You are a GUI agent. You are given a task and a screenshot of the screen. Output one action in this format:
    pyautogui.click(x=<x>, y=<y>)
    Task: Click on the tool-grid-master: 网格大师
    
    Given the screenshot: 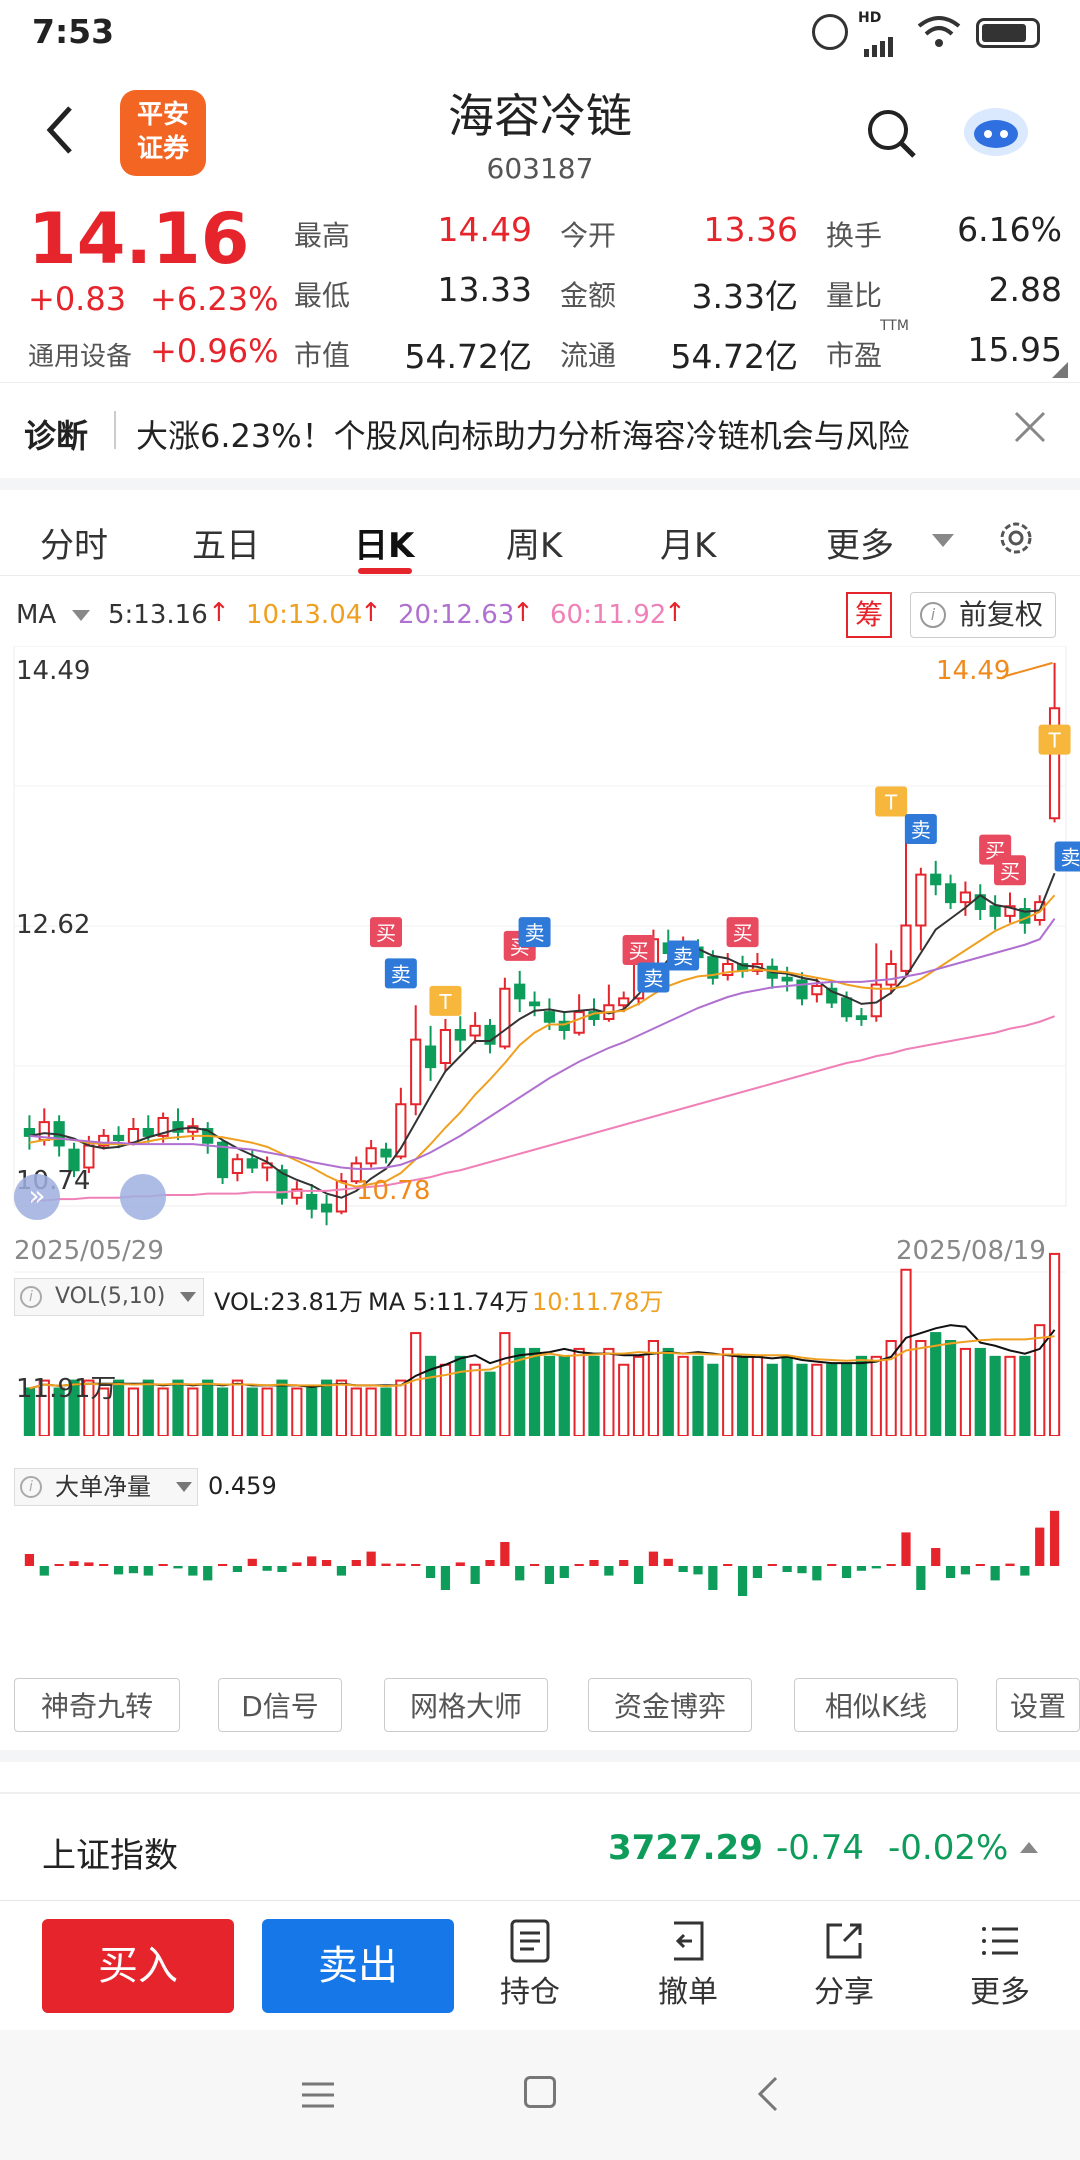 What is the action you would take?
    pyautogui.click(x=466, y=1705)
    